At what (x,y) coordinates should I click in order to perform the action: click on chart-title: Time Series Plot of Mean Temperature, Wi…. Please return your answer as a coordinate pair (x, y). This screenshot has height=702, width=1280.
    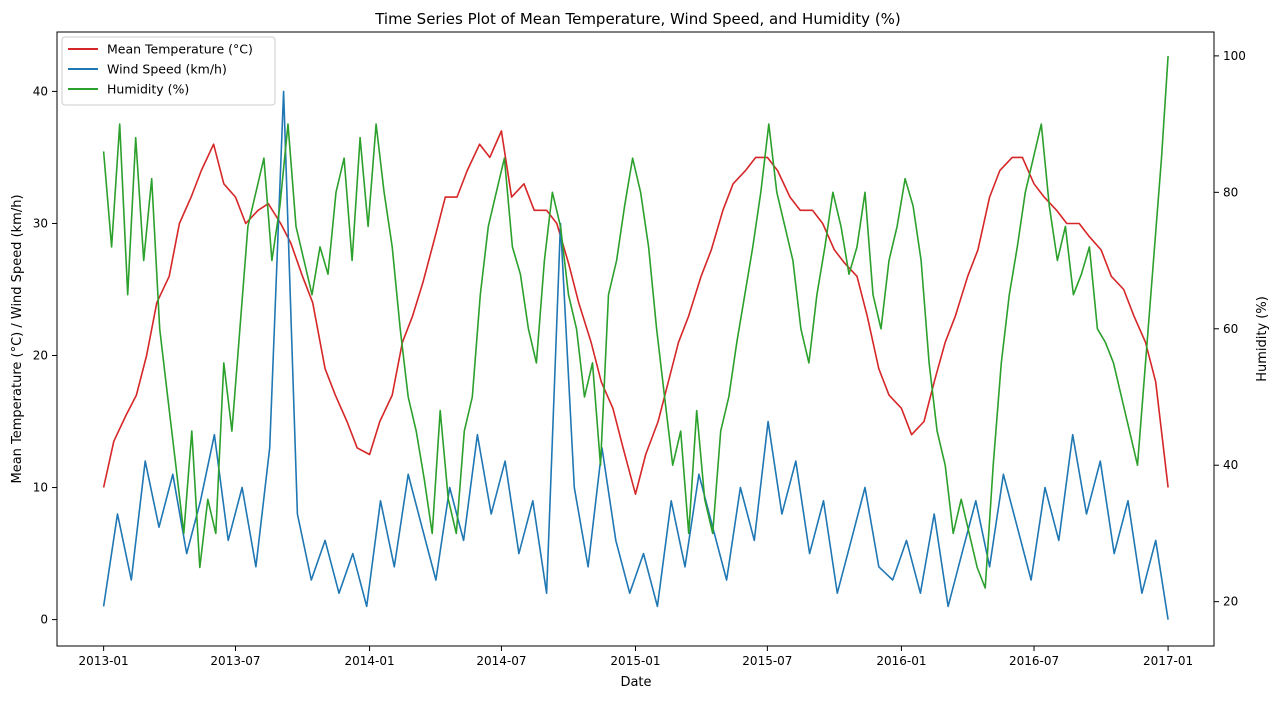
    Looking at the image, I should click on (637, 19).